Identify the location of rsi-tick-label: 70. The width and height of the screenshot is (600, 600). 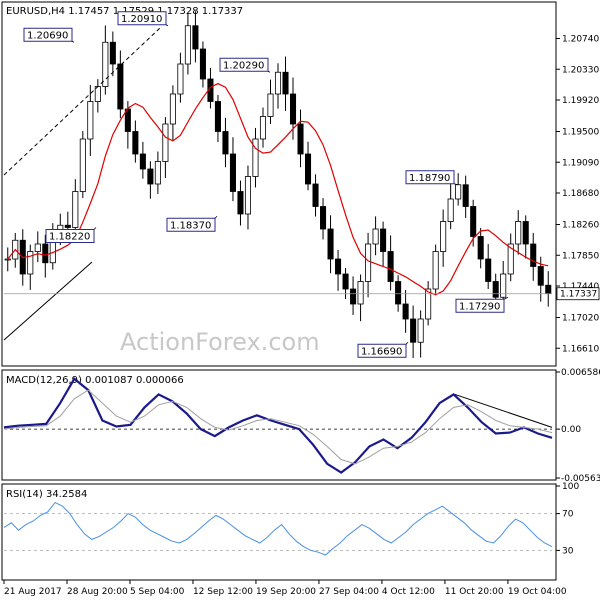
(568, 515).